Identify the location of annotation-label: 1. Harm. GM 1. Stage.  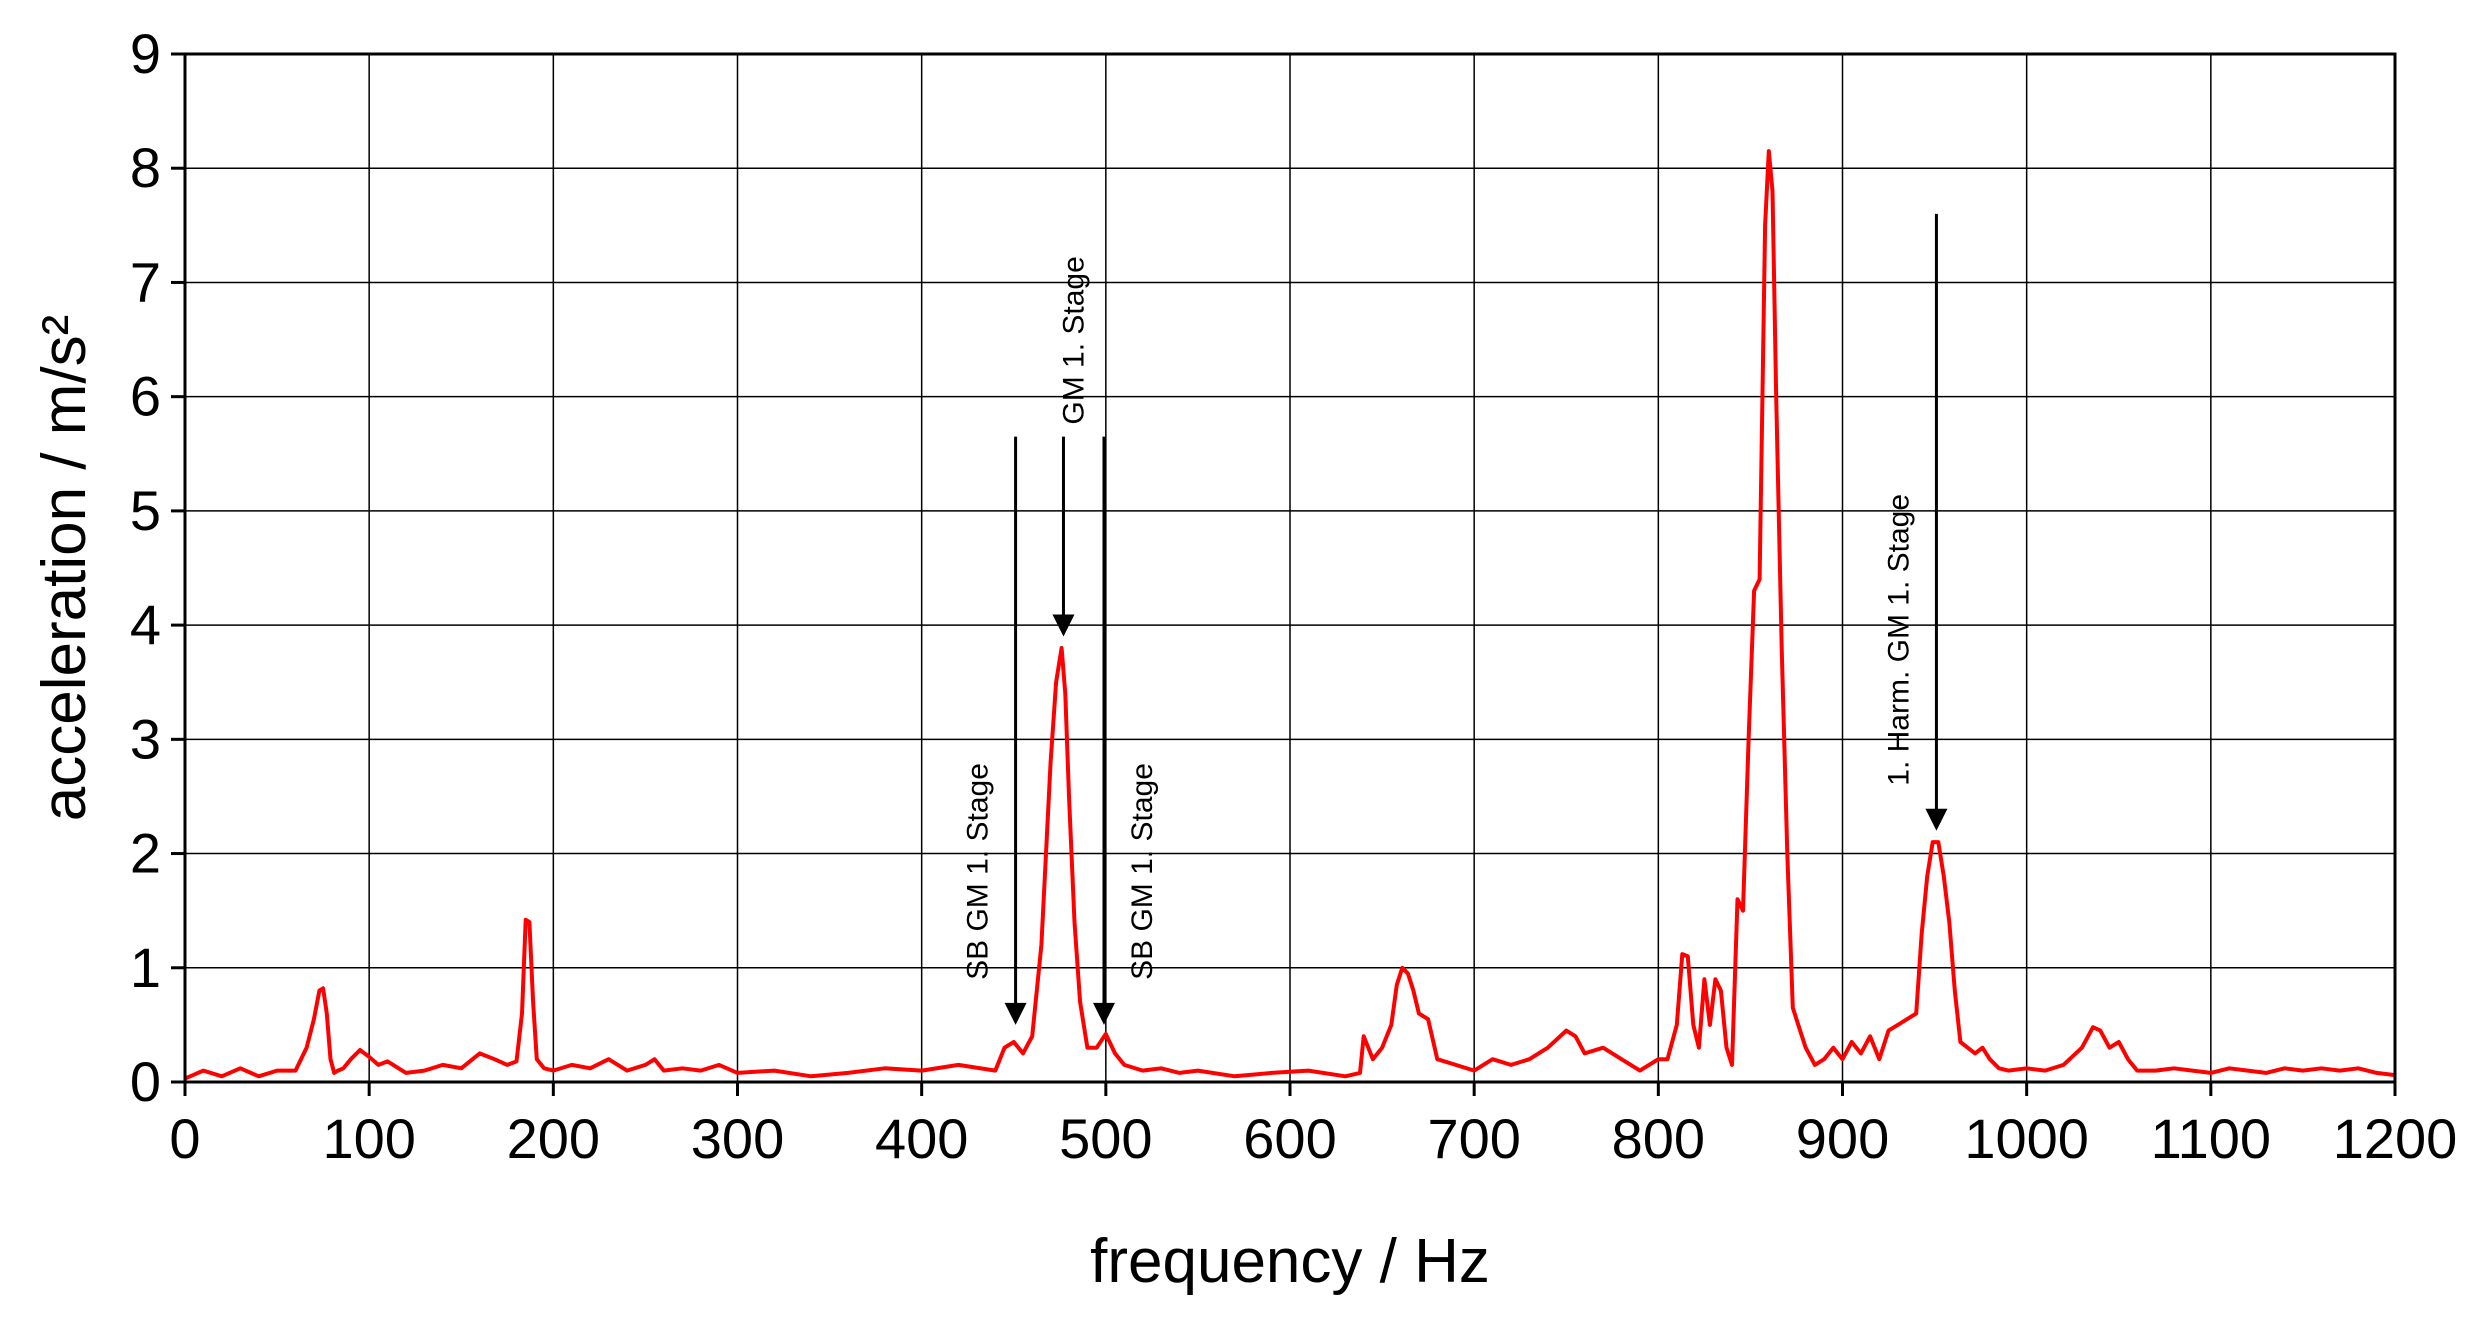
(1898, 640).